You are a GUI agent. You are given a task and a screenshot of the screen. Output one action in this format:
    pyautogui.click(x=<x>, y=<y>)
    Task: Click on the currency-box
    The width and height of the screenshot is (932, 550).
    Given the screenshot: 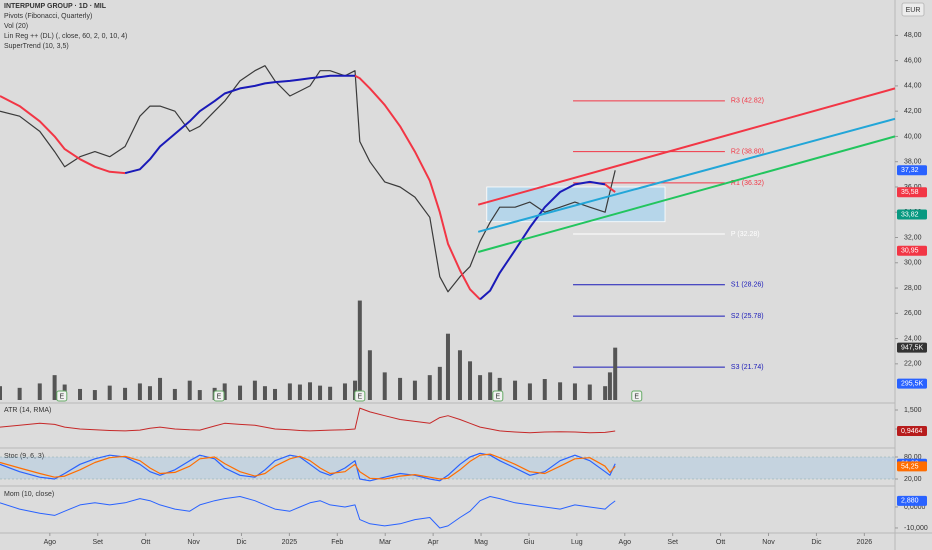 What is the action you would take?
    pyautogui.click(x=913, y=9)
    